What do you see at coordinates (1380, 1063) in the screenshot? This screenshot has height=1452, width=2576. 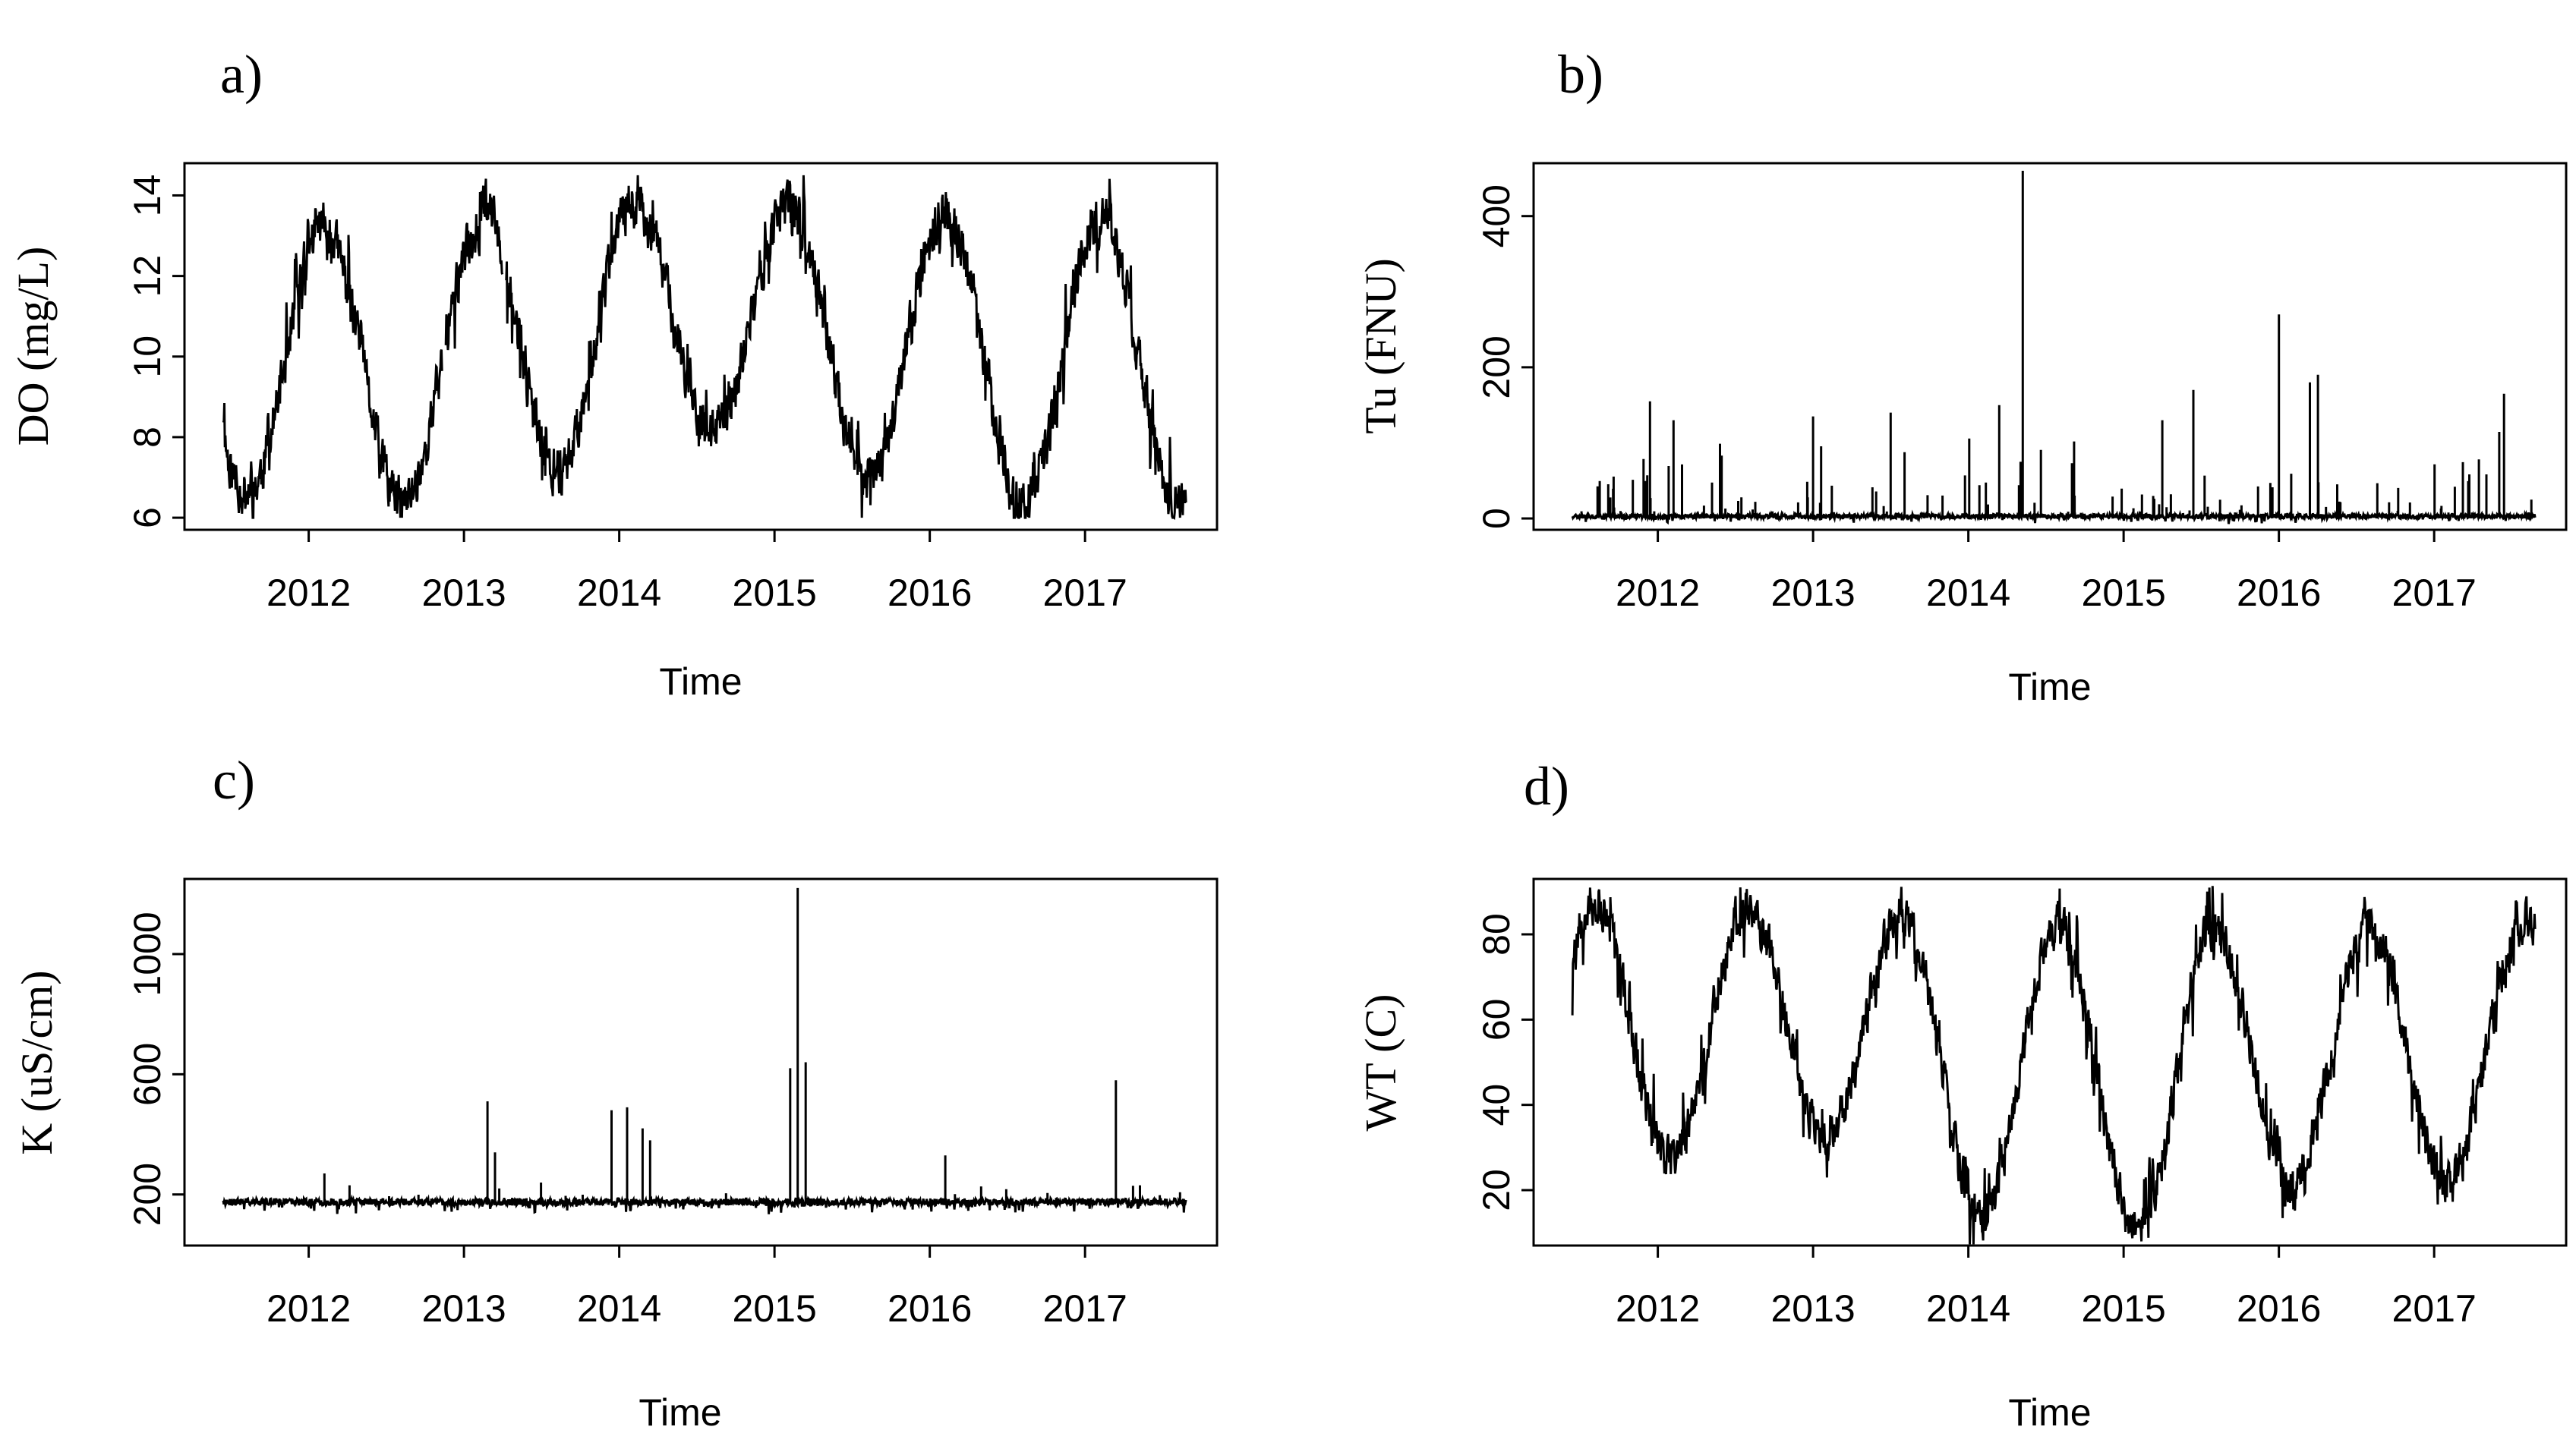 I see `panel-d-y-label: WT (C)` at bounding box center [1380, 1063].